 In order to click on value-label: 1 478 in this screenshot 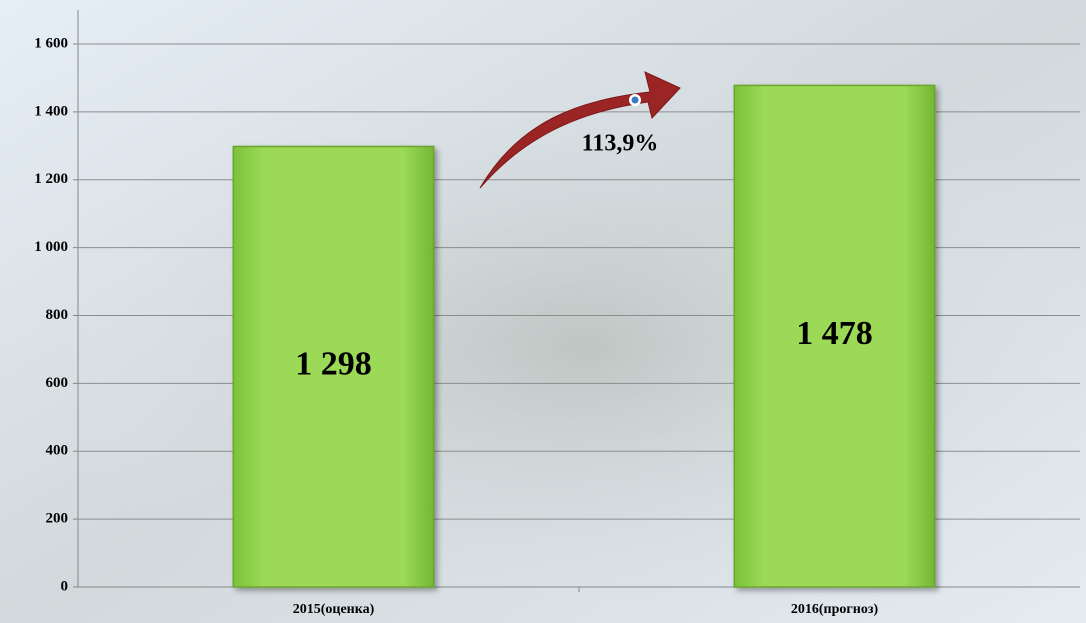, I will do `click(834, 333)`.